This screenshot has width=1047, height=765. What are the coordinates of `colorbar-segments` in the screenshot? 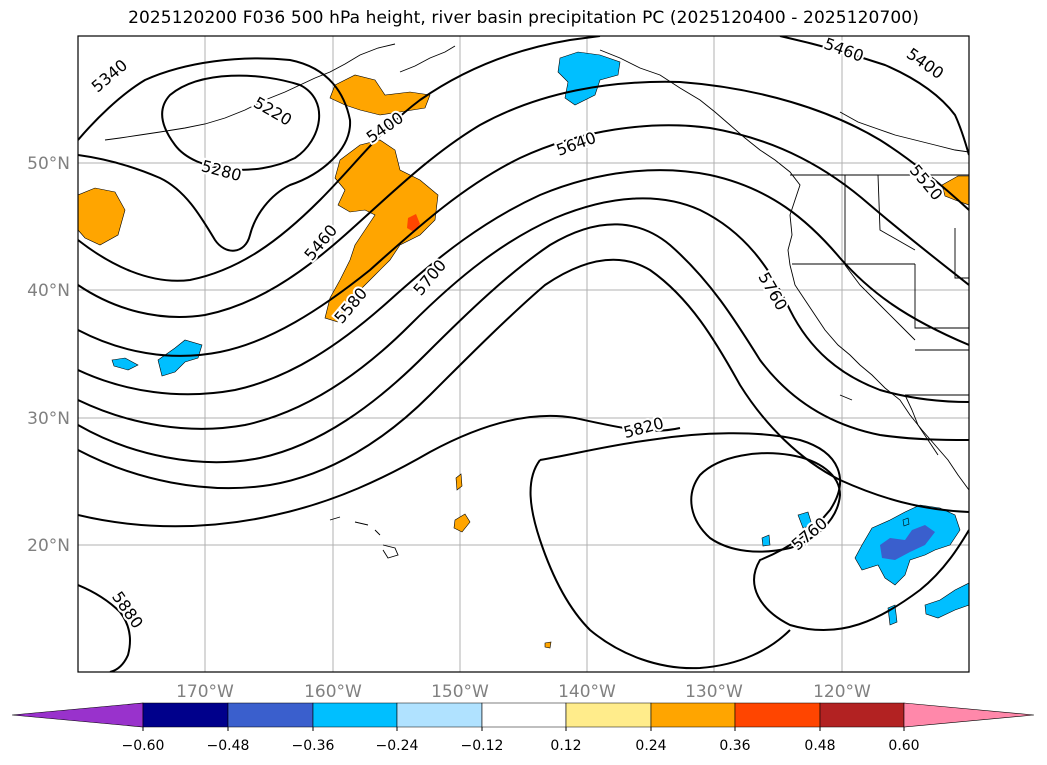 It's located at (523, 715).